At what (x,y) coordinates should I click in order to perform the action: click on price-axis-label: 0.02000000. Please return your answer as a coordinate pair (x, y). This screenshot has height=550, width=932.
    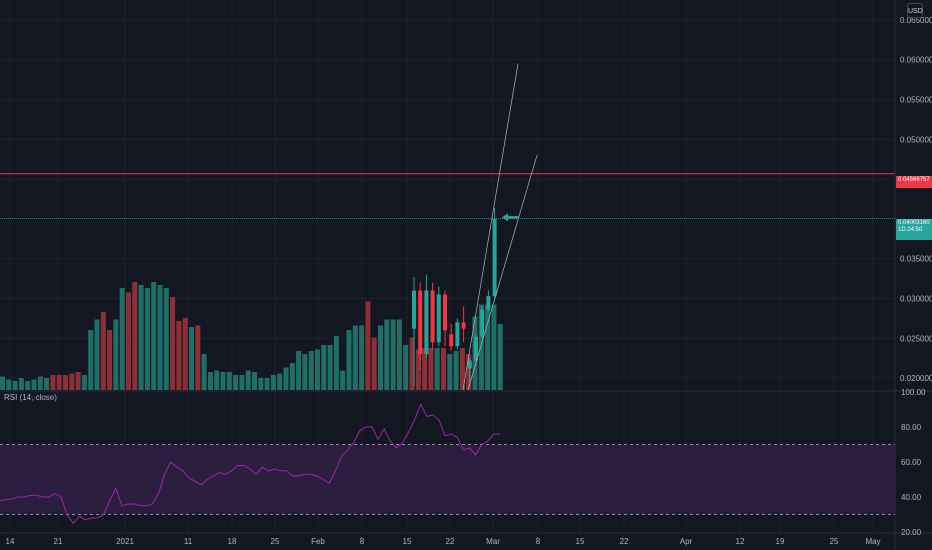
    Looking at the image, I should click on (916, 378).